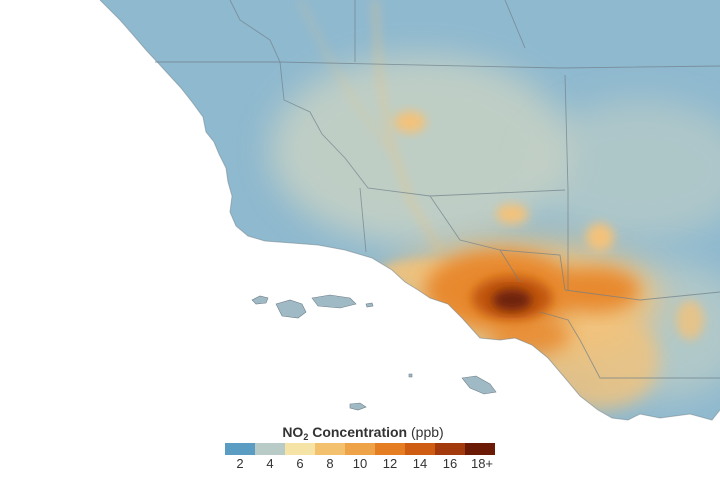  What do you see at coordinates (390, 463) in the screenshot?
I see `legend-tick-label: 12` at bounding box center [390, 463].